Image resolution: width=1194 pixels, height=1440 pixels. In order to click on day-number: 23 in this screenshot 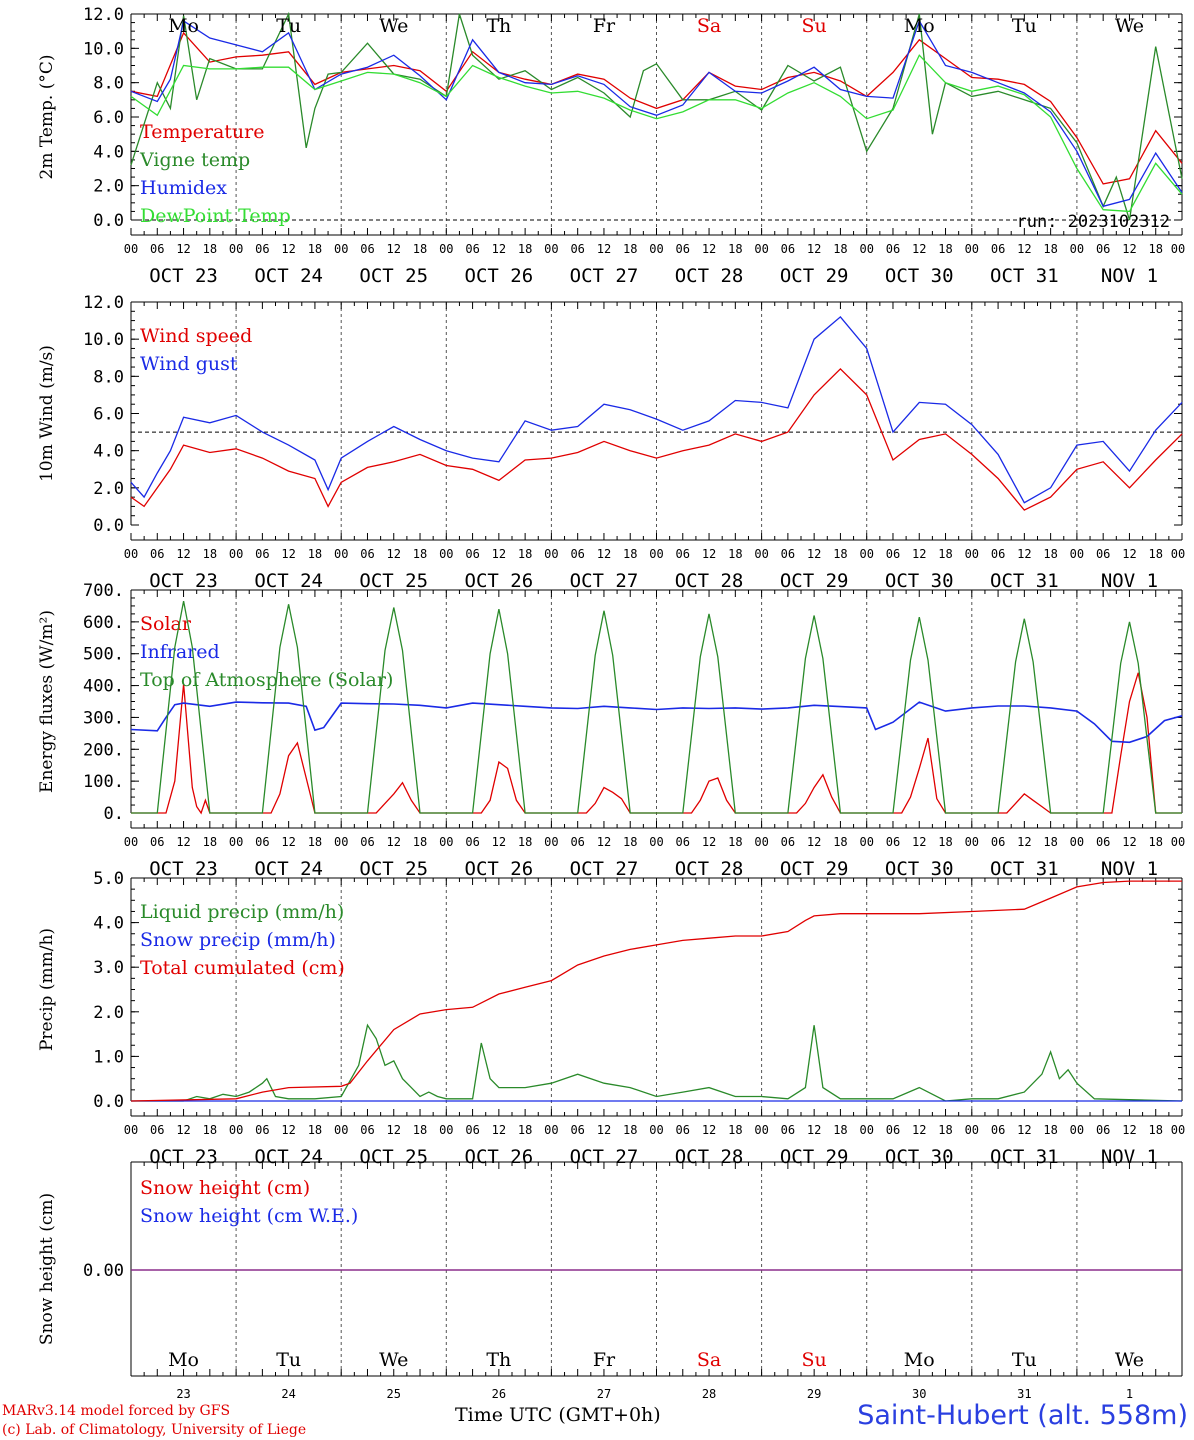, I will do `click(183, 1394)`.